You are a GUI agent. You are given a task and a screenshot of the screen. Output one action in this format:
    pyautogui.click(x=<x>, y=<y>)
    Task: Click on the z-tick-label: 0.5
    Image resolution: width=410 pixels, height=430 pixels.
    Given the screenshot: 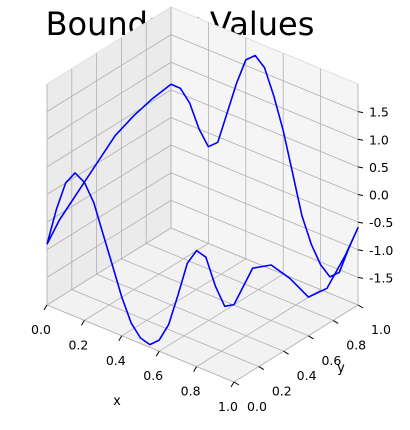 What is the action you would take?
    pyautogui.click(x=379, y=167)
    